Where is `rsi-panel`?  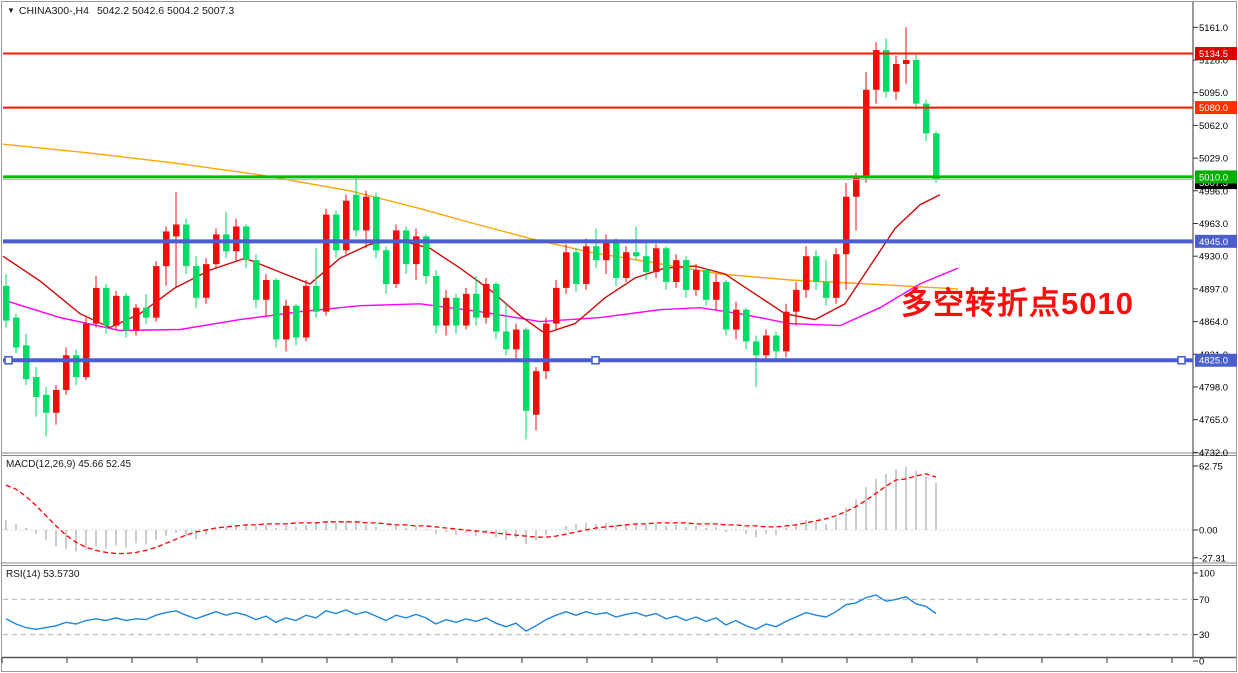 rsi-panel is located at coordinates (598, 615).